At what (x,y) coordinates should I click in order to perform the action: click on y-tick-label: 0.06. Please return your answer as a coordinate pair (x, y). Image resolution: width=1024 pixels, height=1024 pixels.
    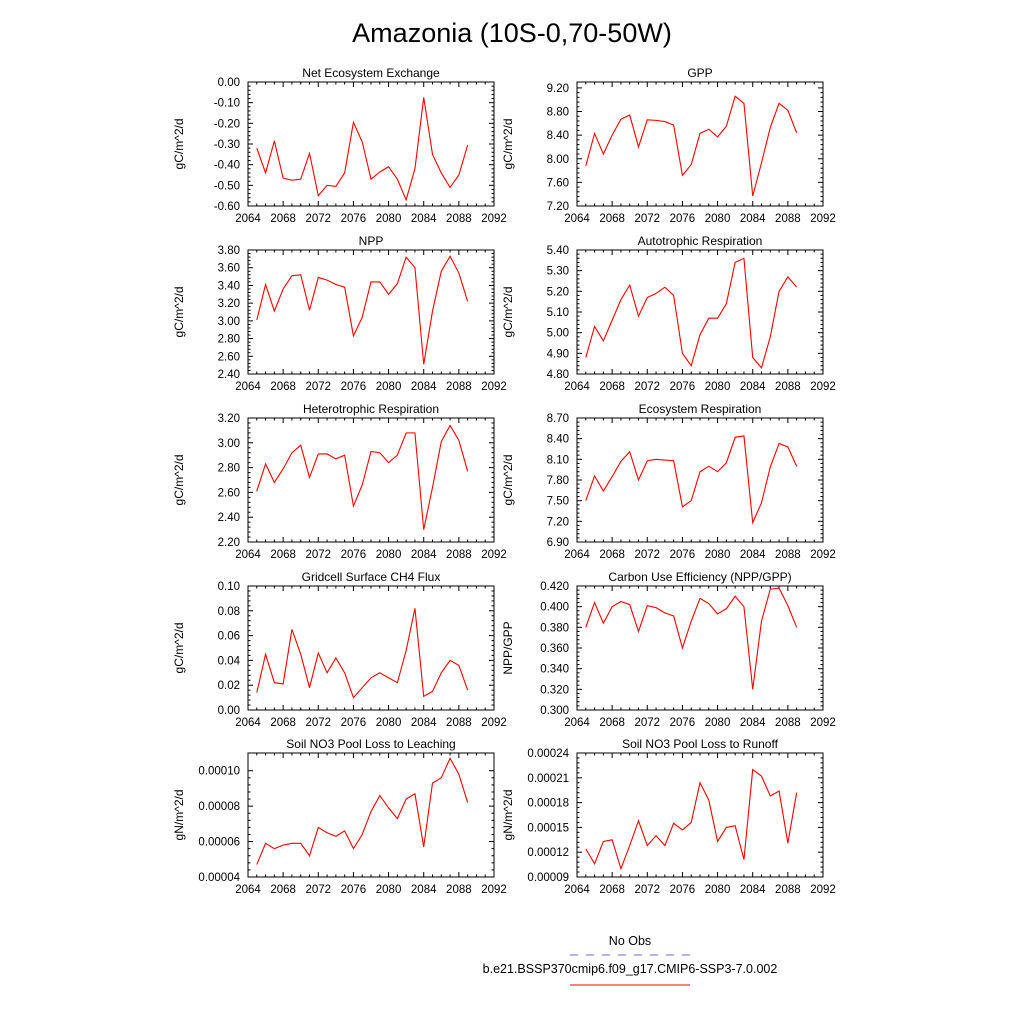
    Looking at the image, I should click on (229, 637).